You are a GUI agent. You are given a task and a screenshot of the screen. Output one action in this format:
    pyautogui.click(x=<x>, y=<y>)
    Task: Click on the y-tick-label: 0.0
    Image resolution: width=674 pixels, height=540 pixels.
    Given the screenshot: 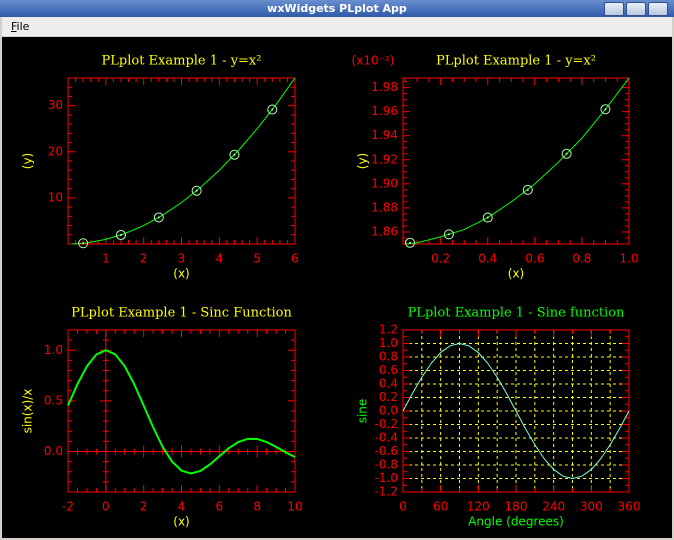 What is the action you would take?
    pyautogui.click(x=53, y=451)
    